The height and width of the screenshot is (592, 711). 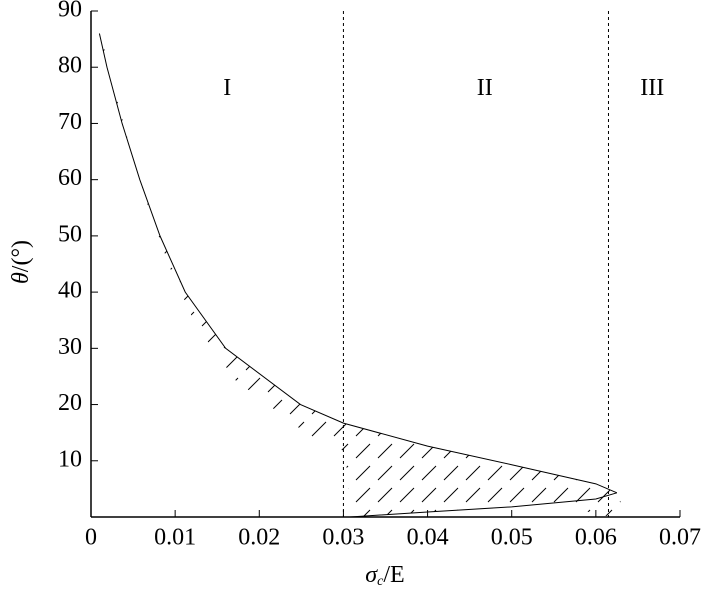 What do you see at coordinates (512, 538) in the screenshot?
I see `x-tick-label: 0.05` at bounding box center [512, 538].